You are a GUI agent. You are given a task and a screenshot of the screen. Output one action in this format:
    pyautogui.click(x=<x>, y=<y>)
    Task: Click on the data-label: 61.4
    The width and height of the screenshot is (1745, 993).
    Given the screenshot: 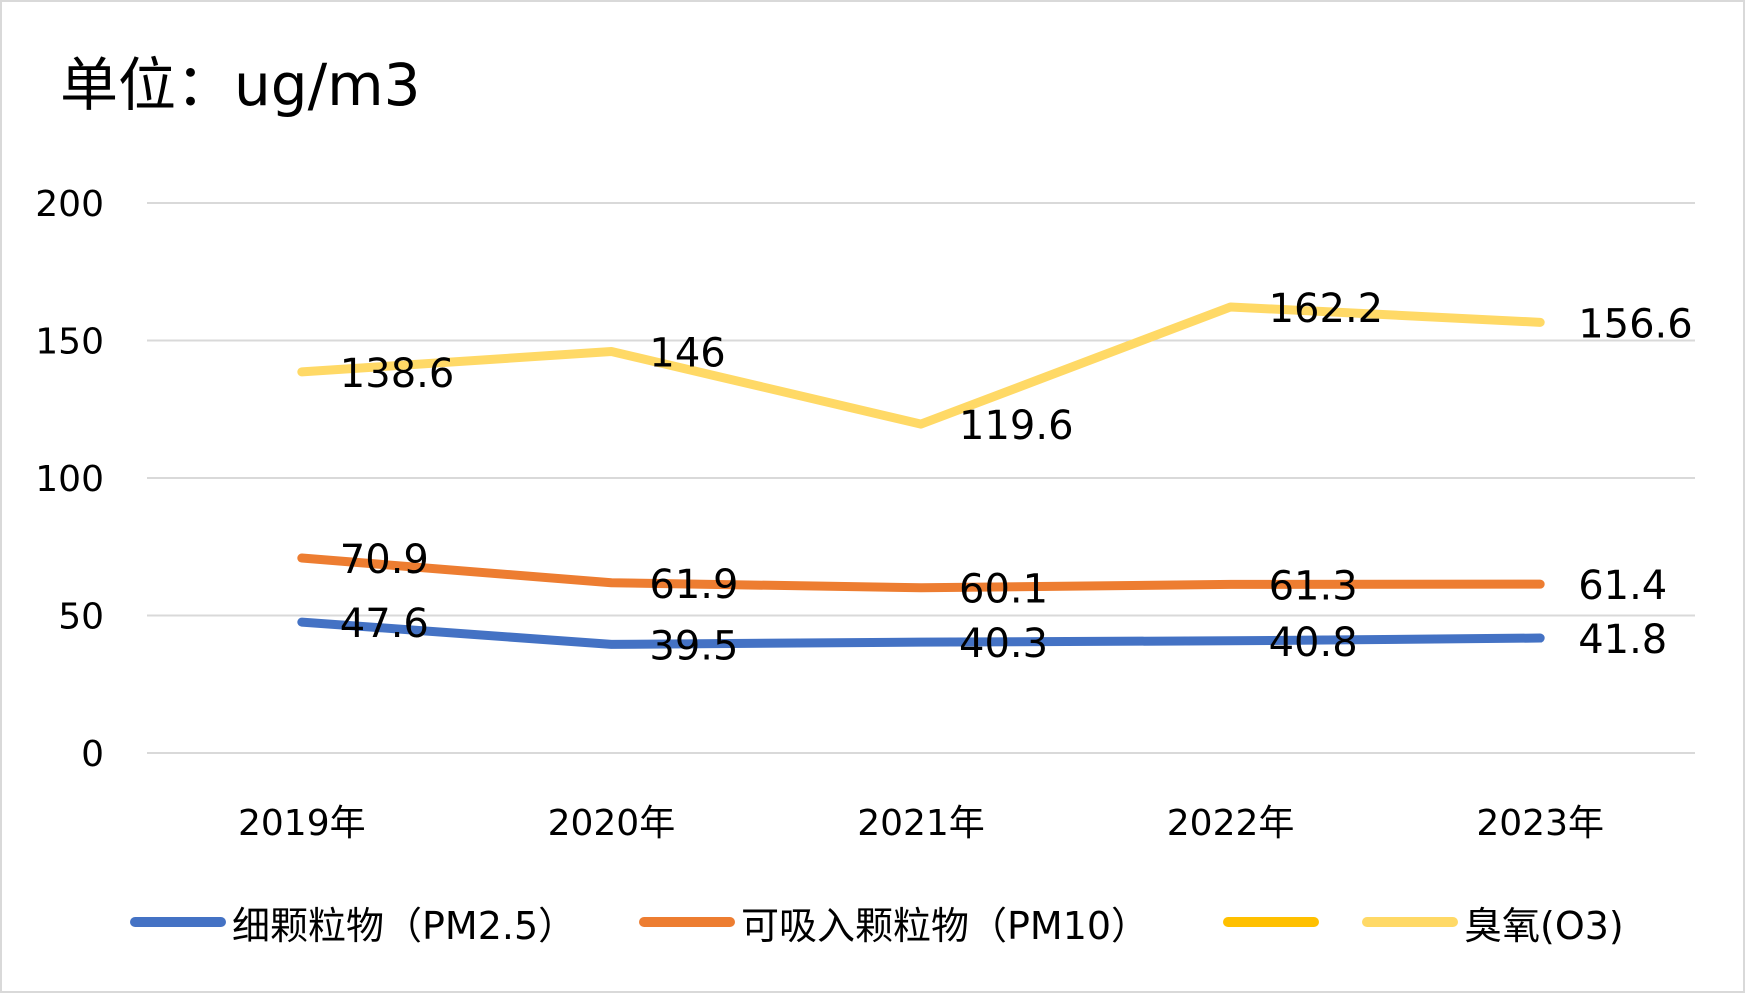 What is the action you would take?
    pyautogui.click(x=1622, y=586)
    